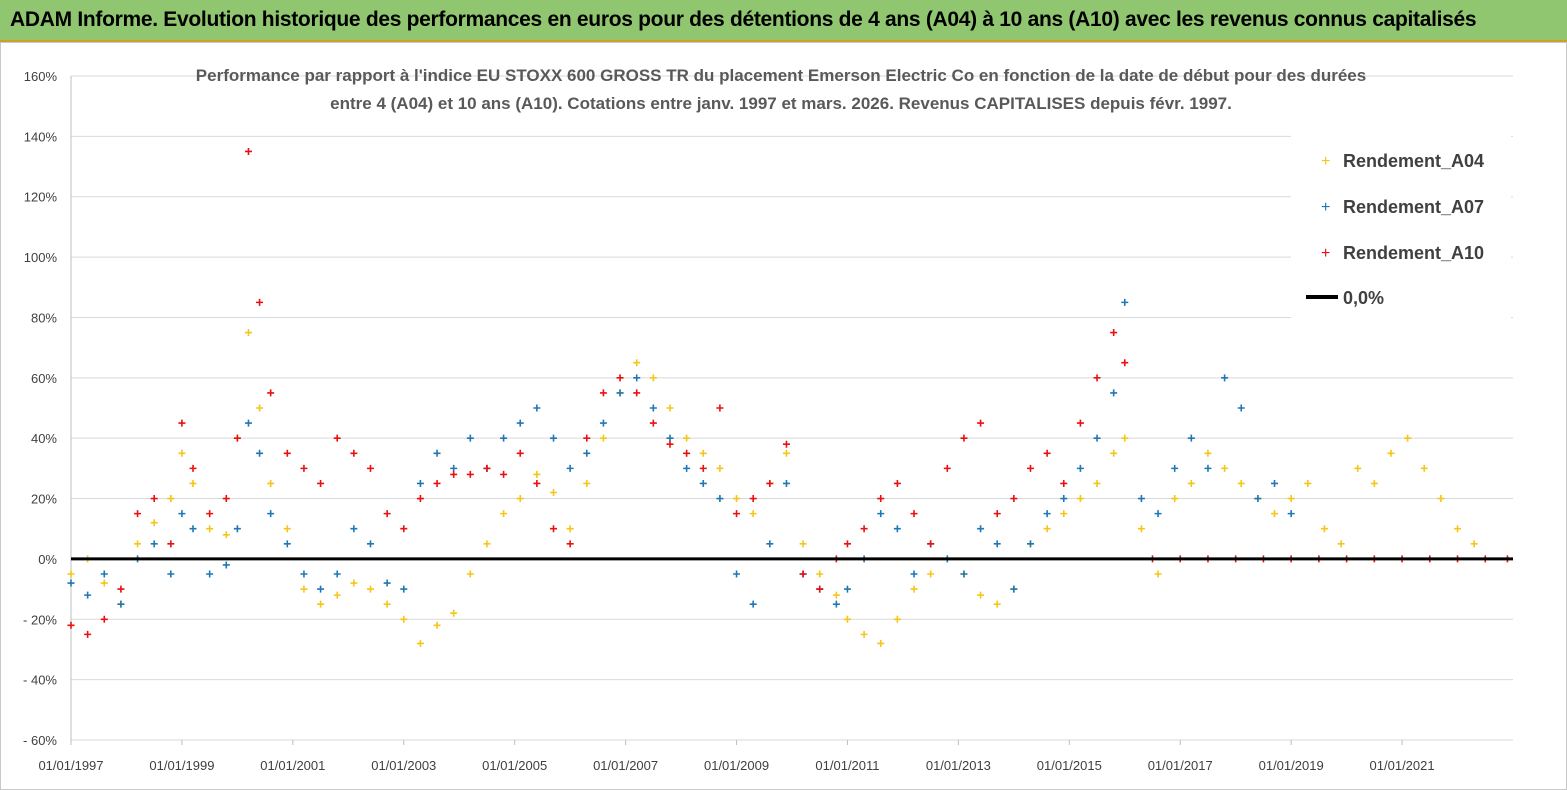 The height and width of the screenshot is (790, 1567). Describe the element at coordinates (847, 765) in the screenshot. I see `x-tick-label: 01/01/2011` at that location.